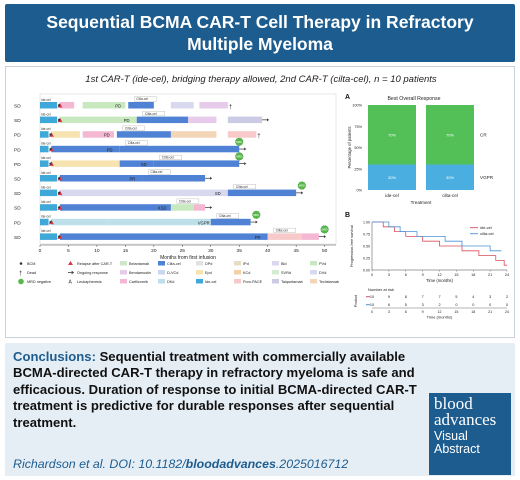 This screenshot has height=480, width=520. Describe the element at coordinates (473, 275) in the screenshot. I see `x-tick-label: 18` at that location.